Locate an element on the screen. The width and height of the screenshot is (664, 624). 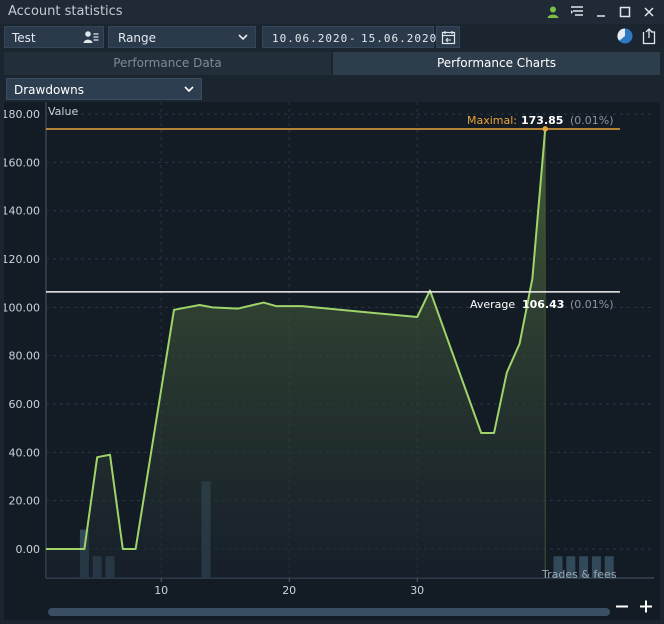
range-value: Range is located at coordinates (137, 38).